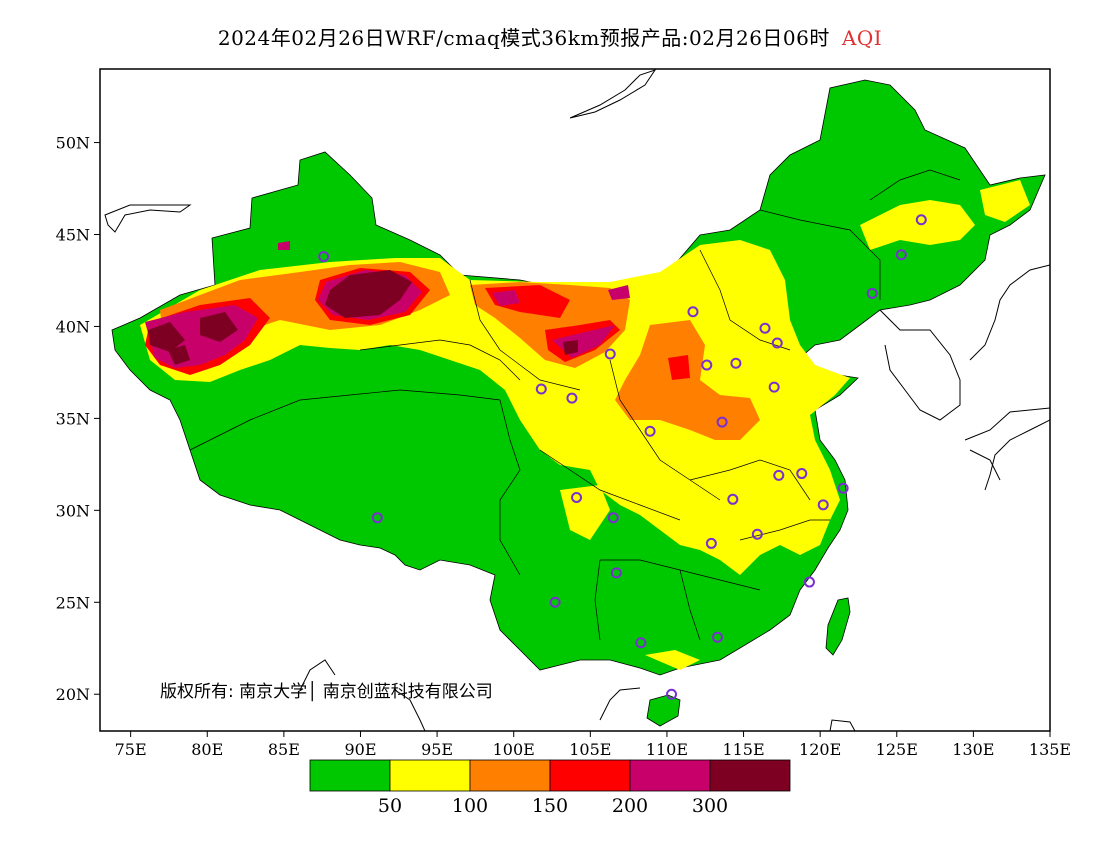 This screenshot has height=850, width=1100. Describe the element at coordinates (667, 749) in the screenshot. I see `x-tick-label: 110E` at that location.